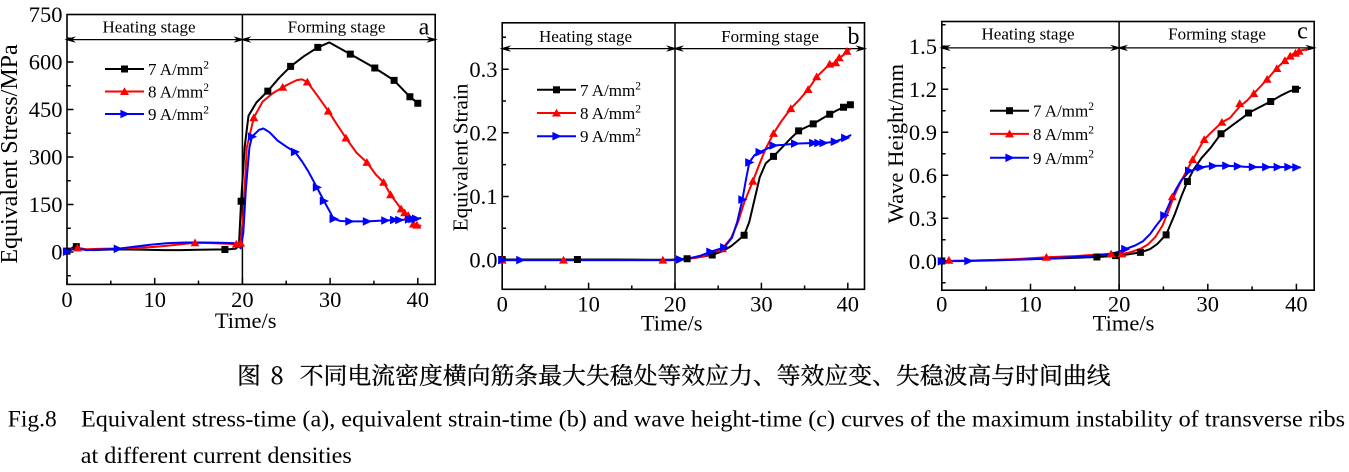  Describe the element at coordinates (11, 154) in the screenshot. I see `svg-text: Equivalent Stress/MPa` at that location.